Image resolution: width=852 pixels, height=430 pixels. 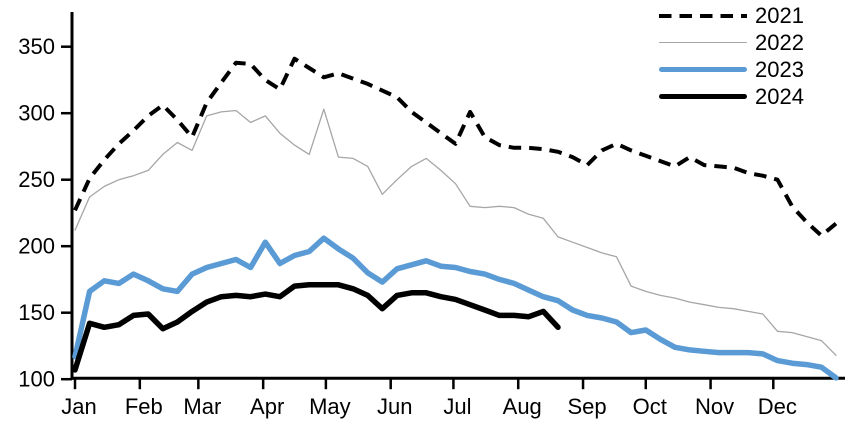 I want to click on series-line-2024, so click(x=316, y=327).